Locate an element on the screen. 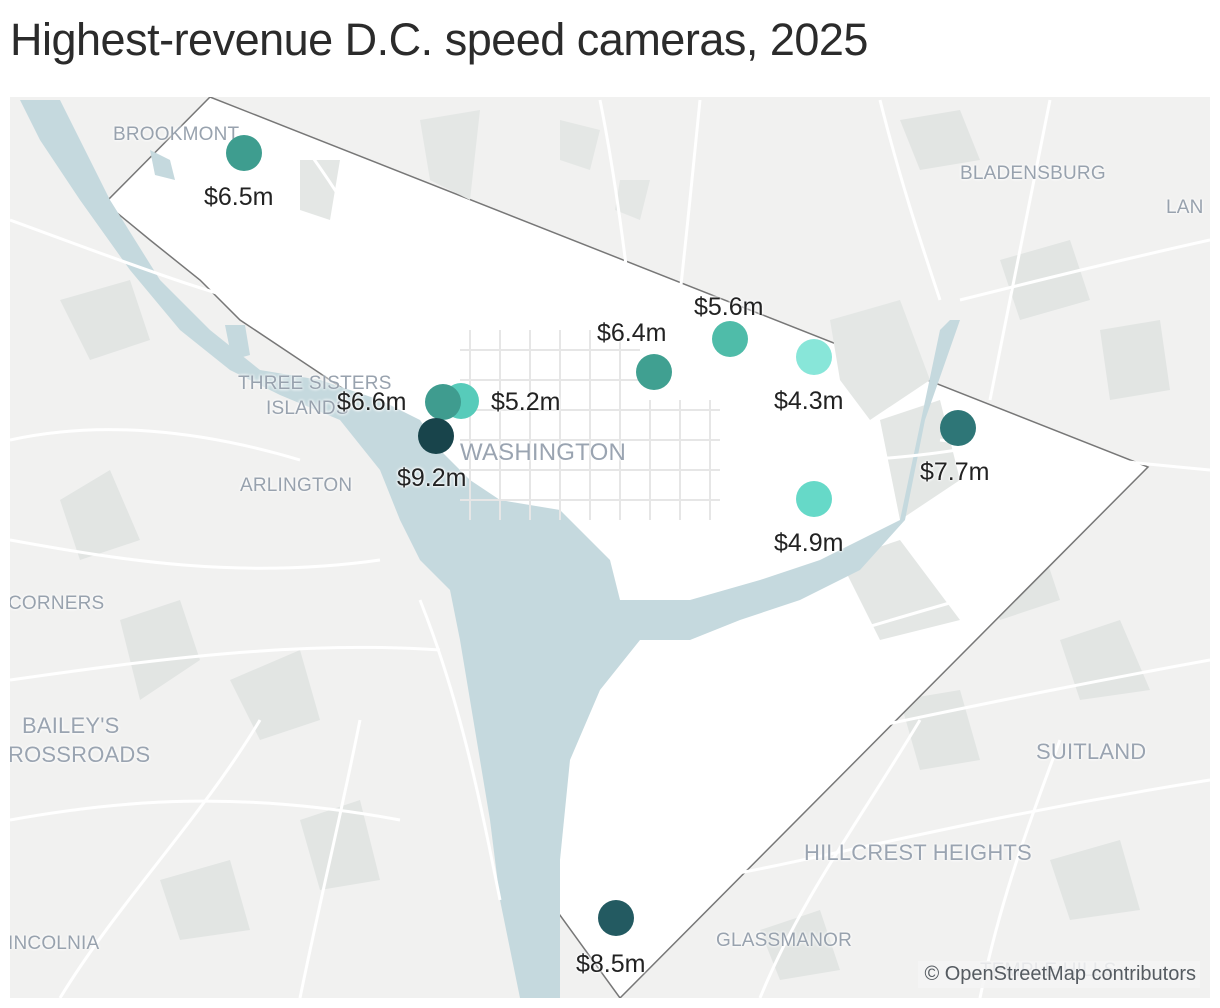 The height and width of the screenshot is (1008, 1220). place-label-glassmanor: GLASSMANOR is located at coordinates (784, 940).